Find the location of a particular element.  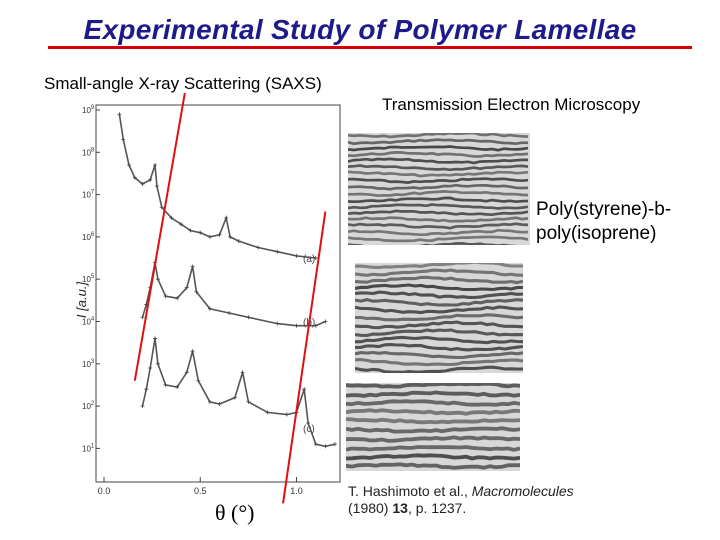

y-tick-label: 10⁷ is located at coordinates (88, 195).